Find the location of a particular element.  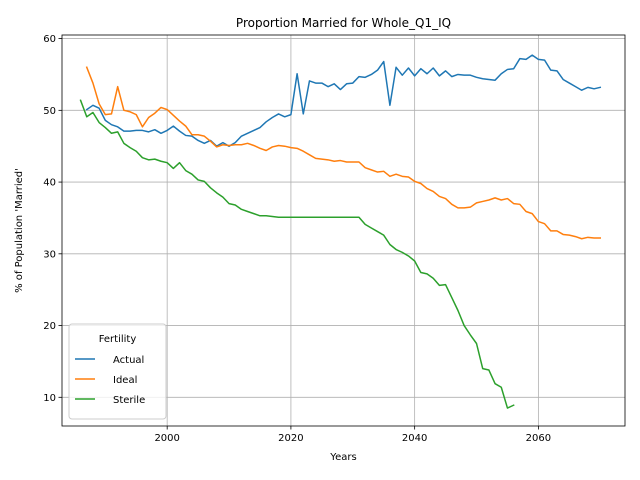

x-tick-label: 2040 is located at coordinates (414, 438).